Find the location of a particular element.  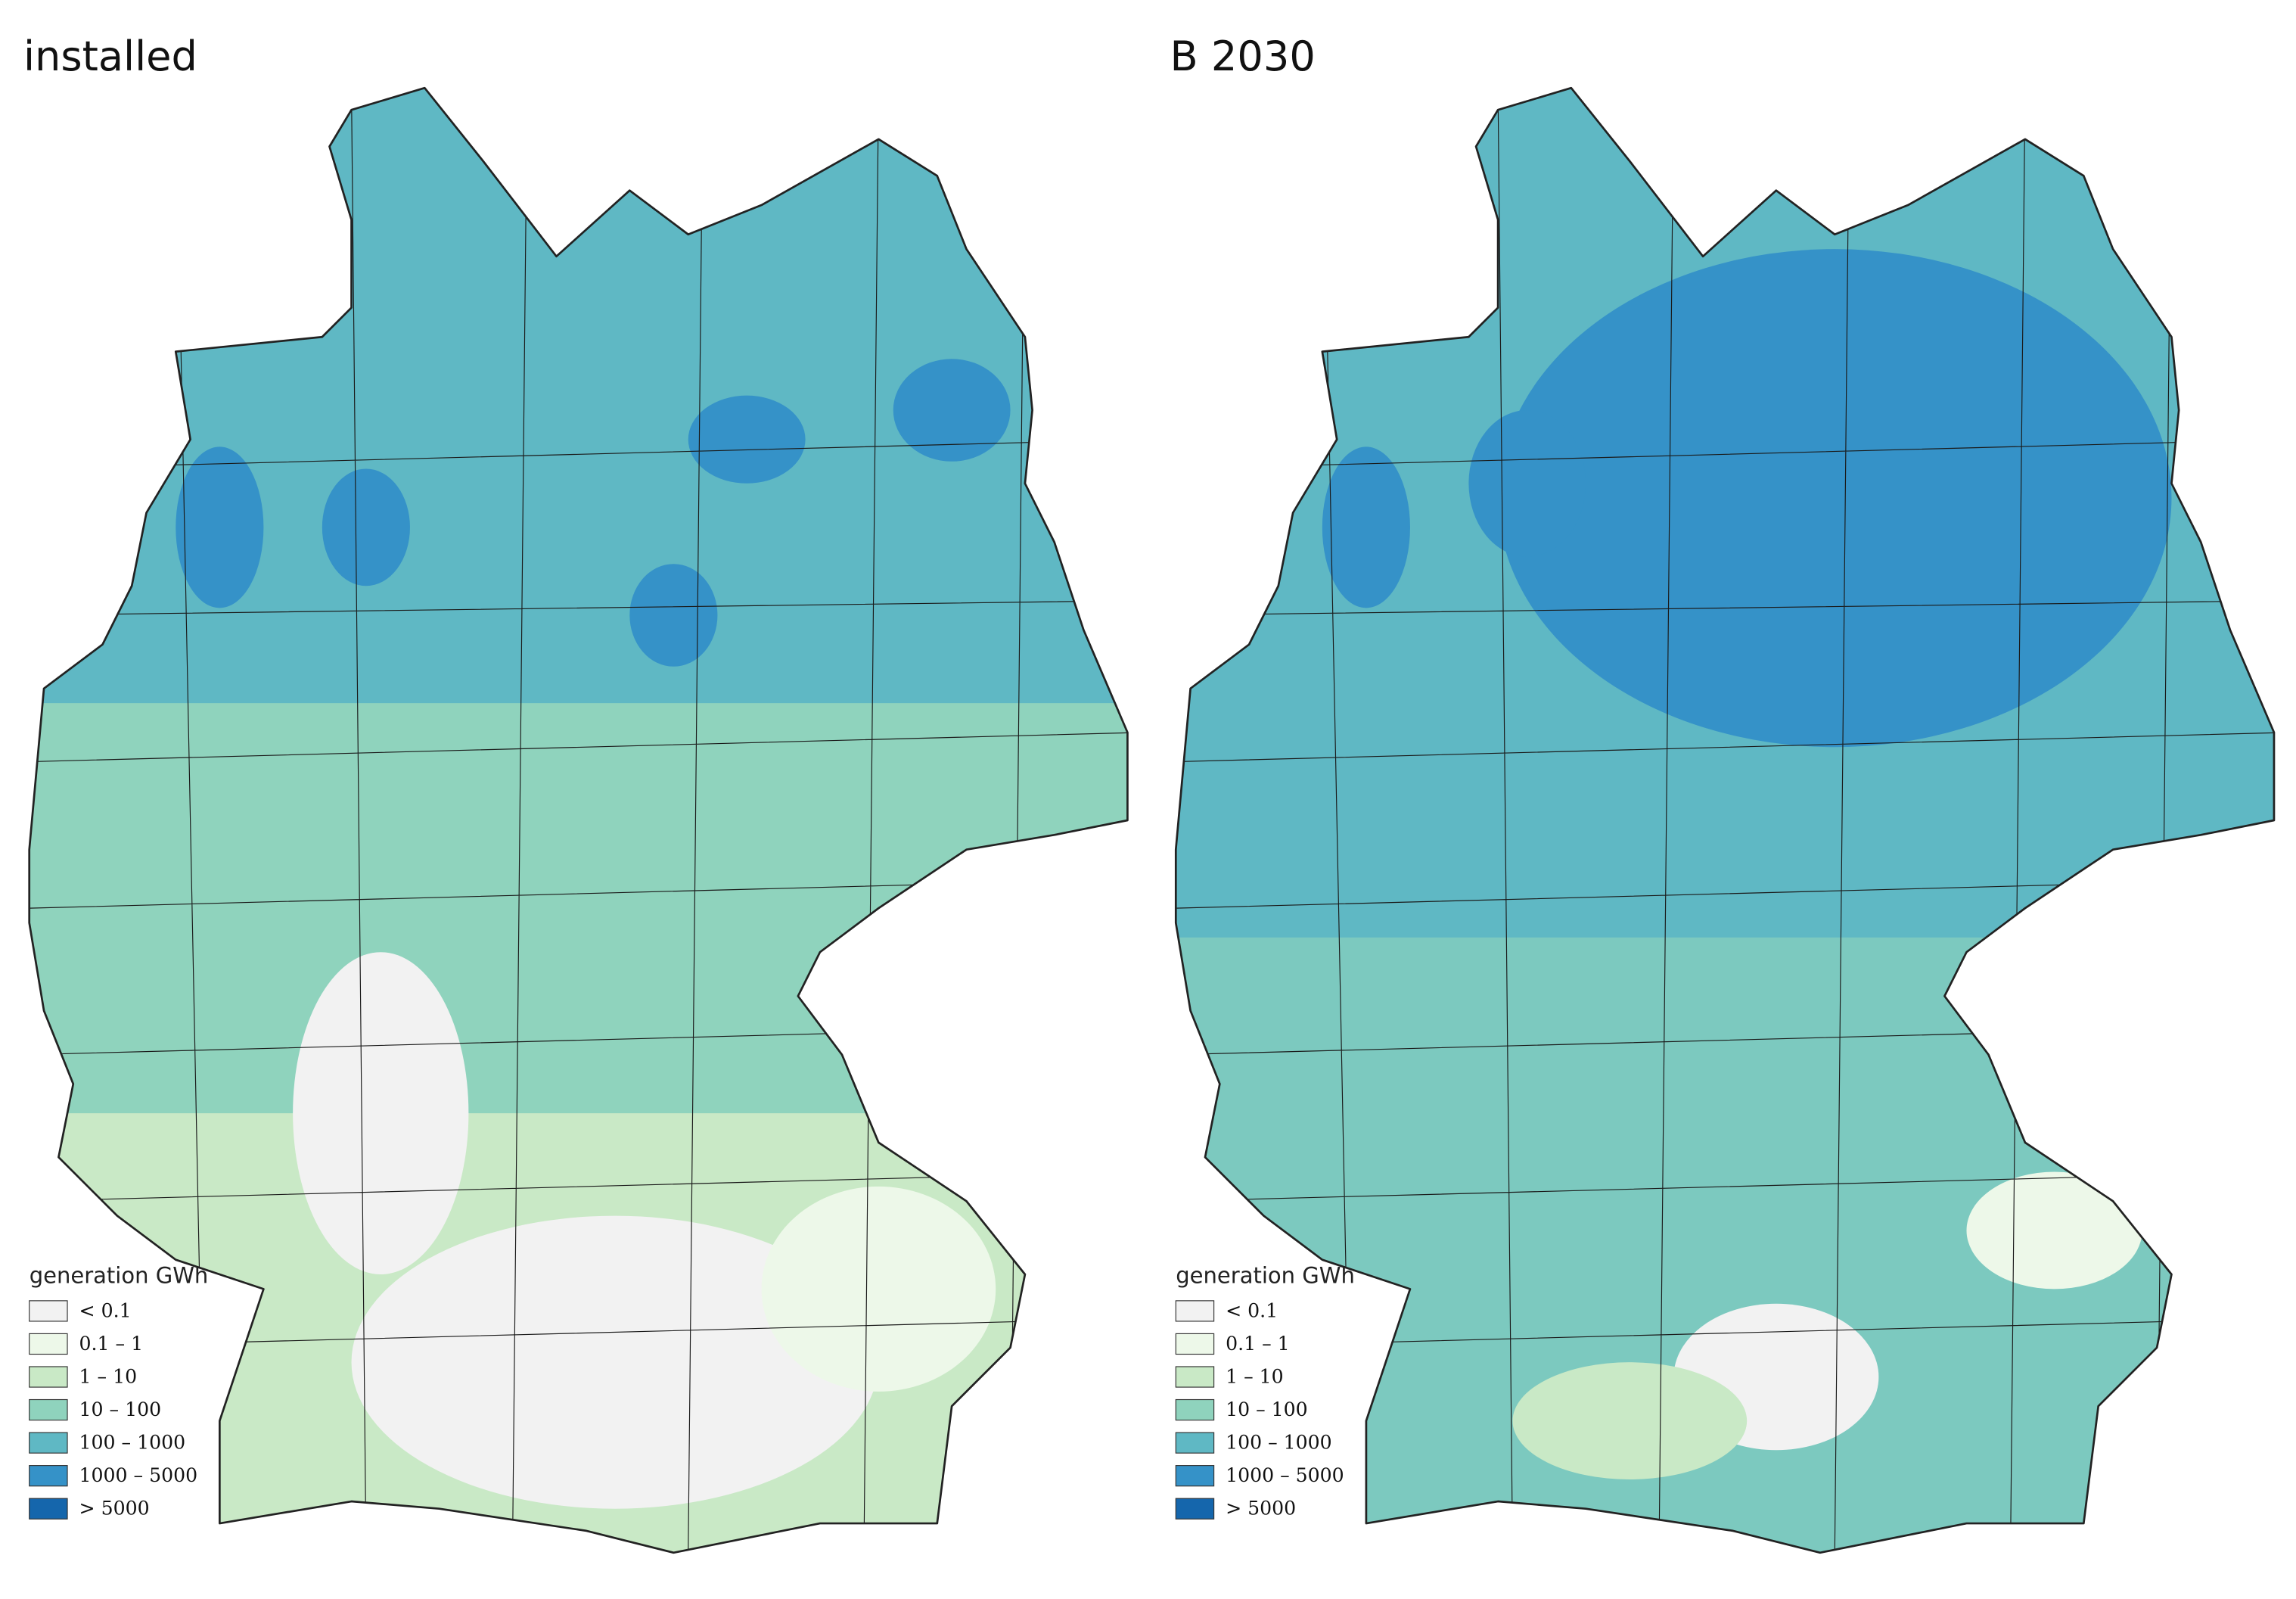

panel-title: installed is located at coordinates (110, 56).